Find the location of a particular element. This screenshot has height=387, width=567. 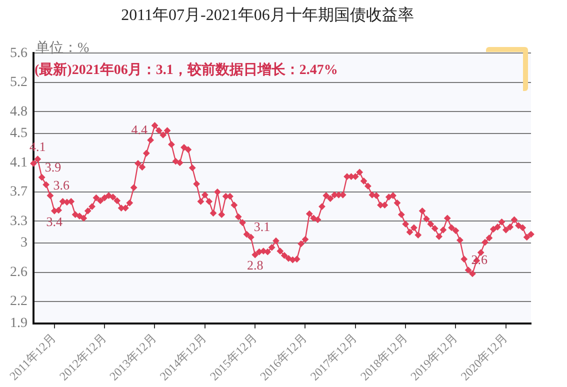

y-tick-label: 2.2 is located at coordinates (19, 302).